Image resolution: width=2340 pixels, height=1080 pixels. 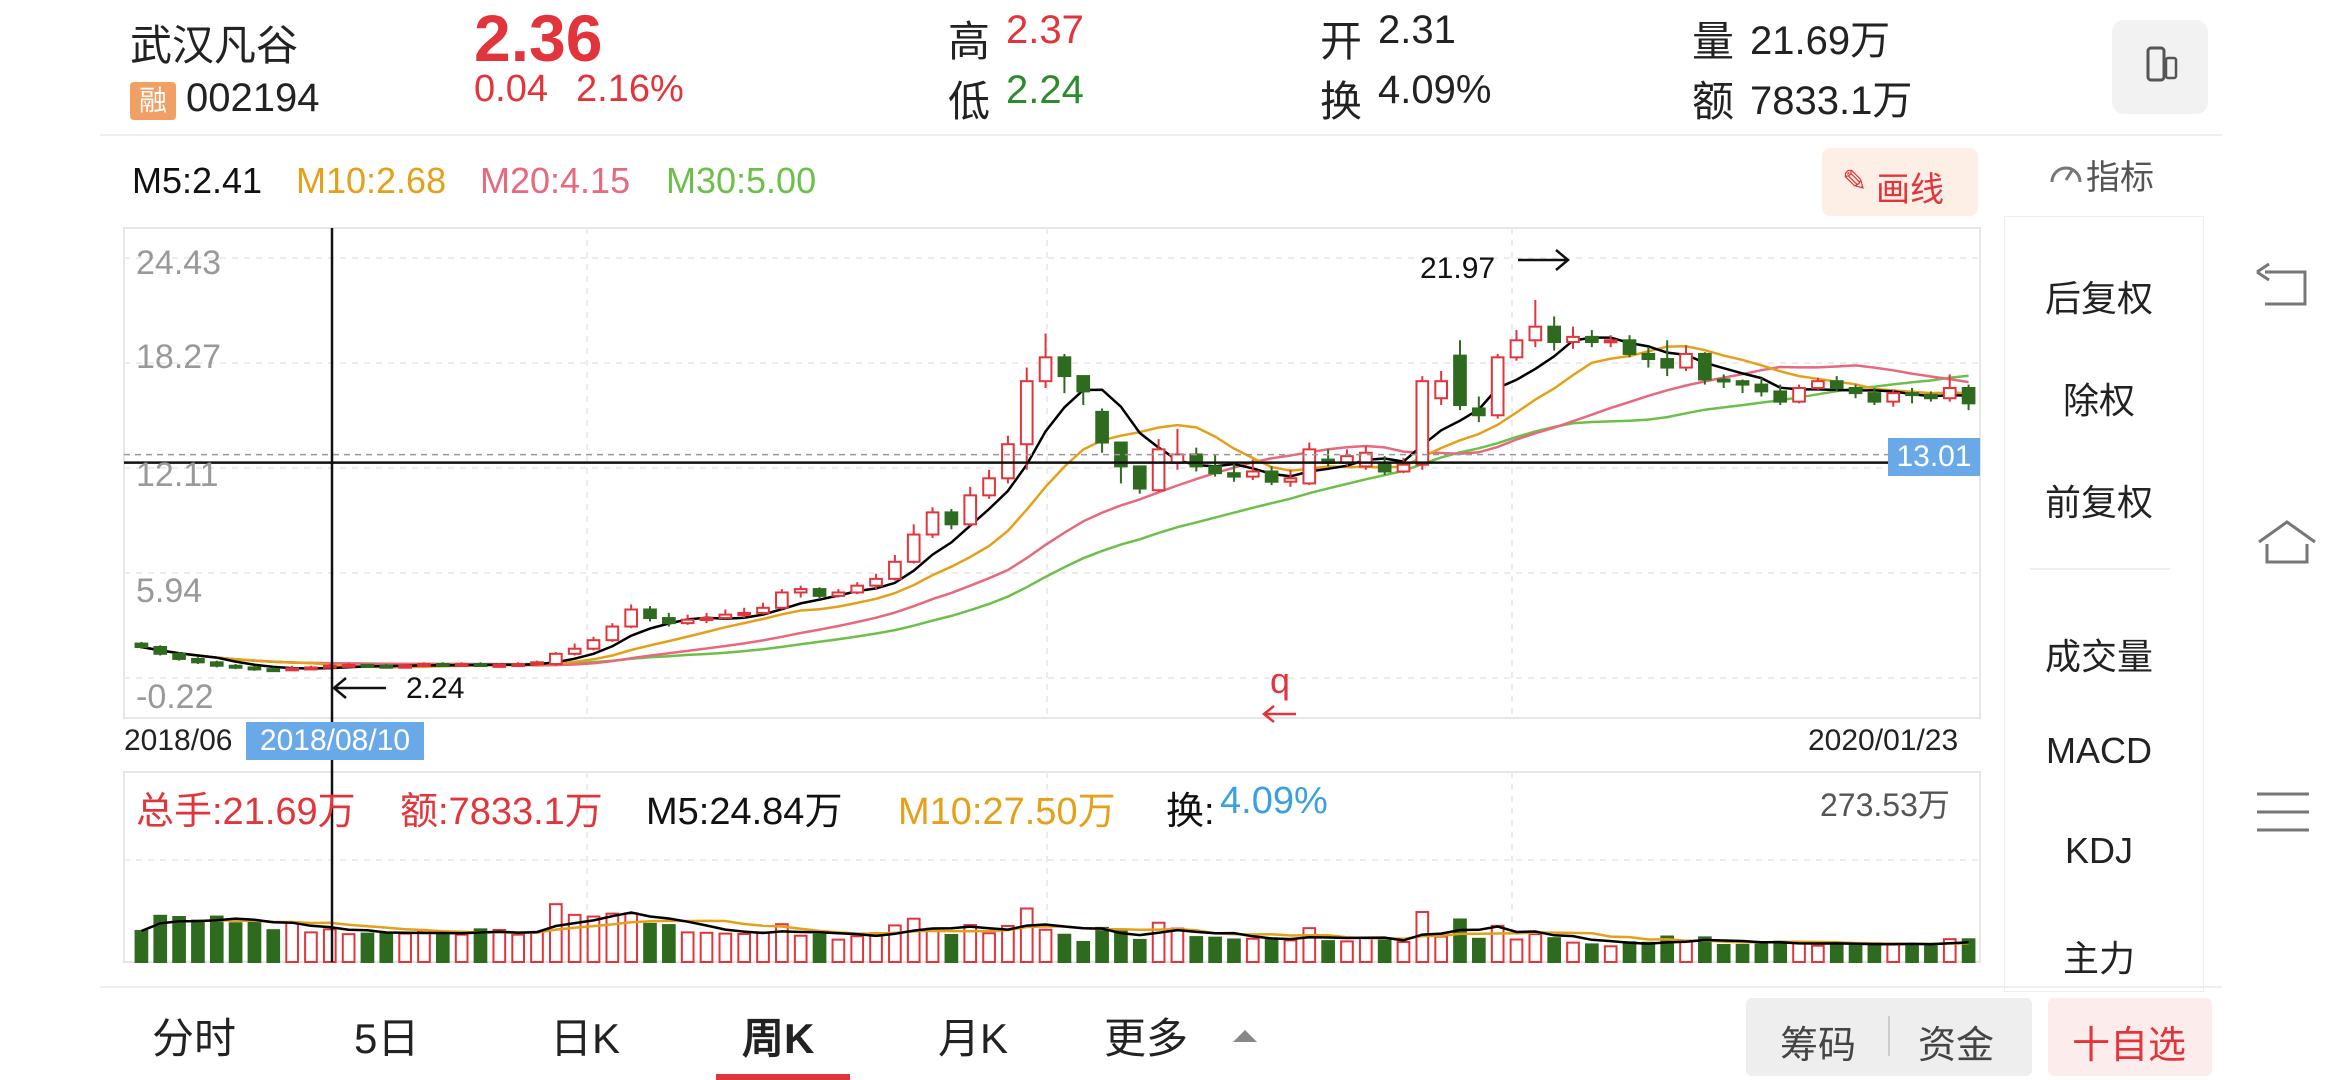 What do you see at coordinates (1146, 1038) in the screenshot?
I see `tab-more: 更多` at bounding box center [1146, 1038].